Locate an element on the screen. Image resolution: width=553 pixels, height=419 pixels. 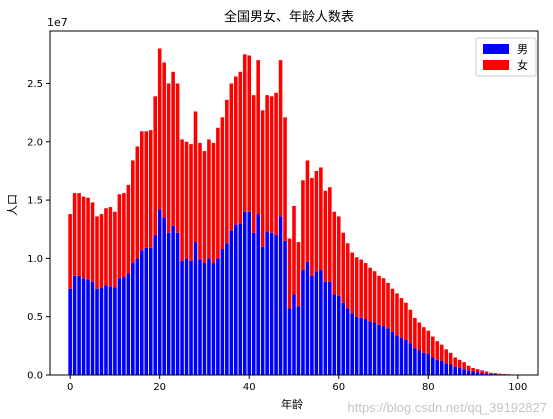
x-tick-label: 60 is located at coordinates (338, 387).